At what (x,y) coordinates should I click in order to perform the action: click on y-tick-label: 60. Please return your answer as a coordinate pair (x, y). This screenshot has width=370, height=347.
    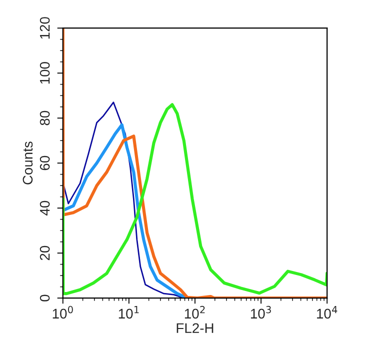
    Looking at the image, I should click on (45, 163).